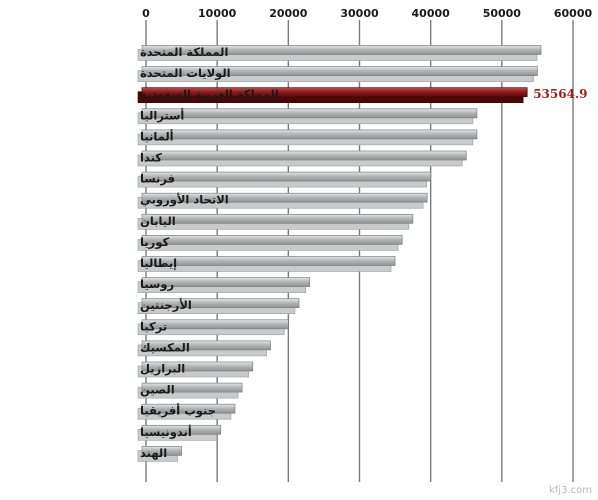 Image resolution: width=598 pixels, height=500 pixels. I want to click on category-label: جنوب أفريقيا, so click(178, 411).